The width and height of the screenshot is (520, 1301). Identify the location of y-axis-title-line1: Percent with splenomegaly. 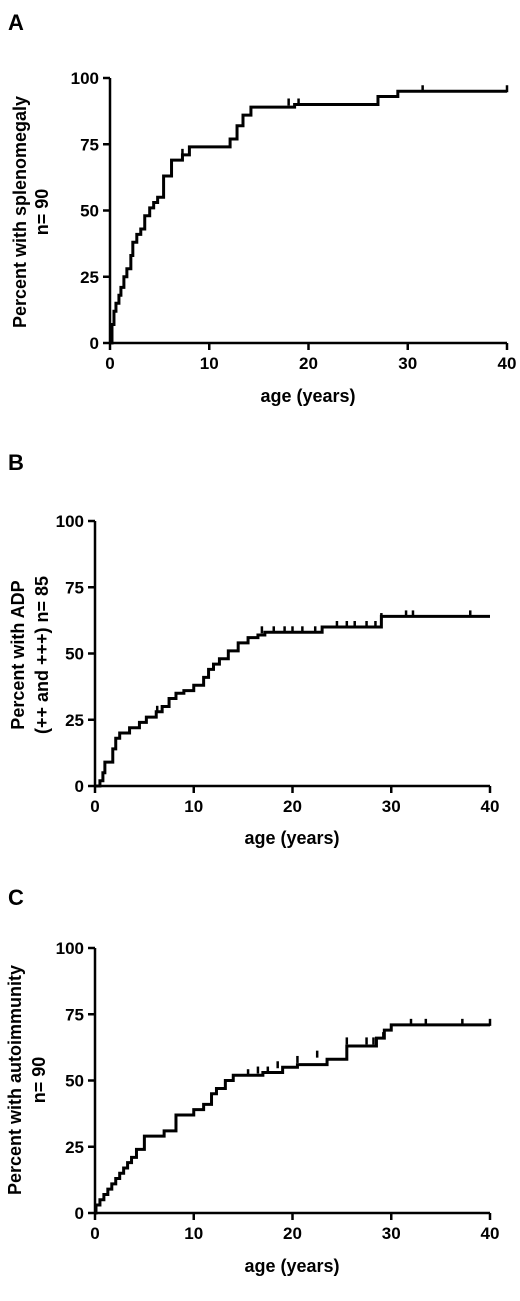
(20, 212).